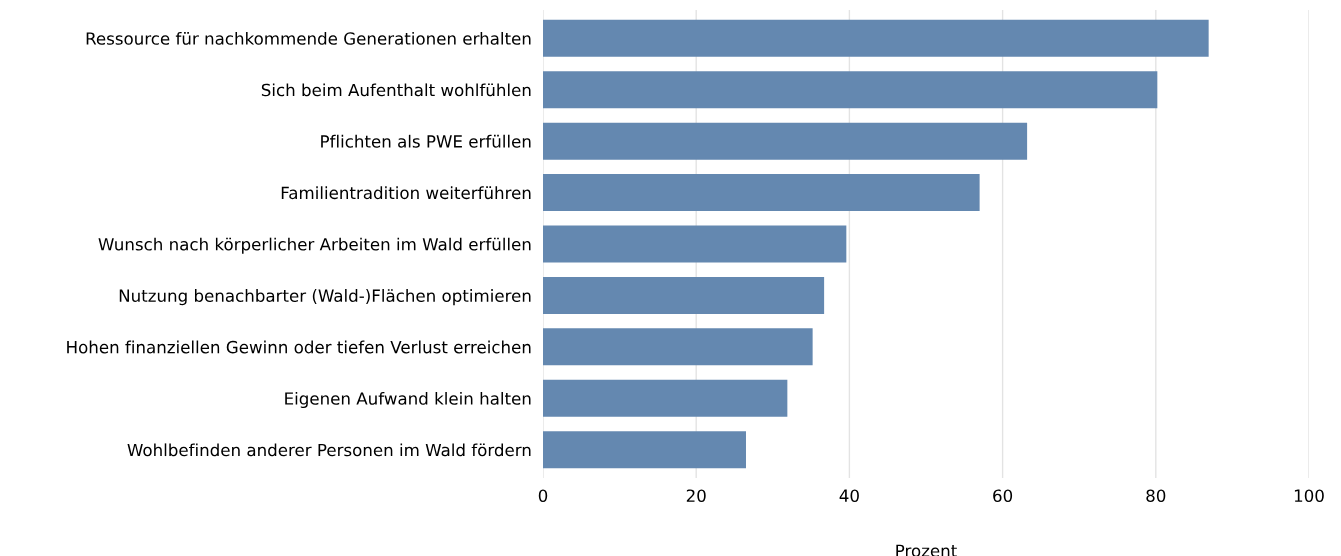  I want to click on y-tick-label: Eigenen Aufwand klein halten, so click(408, 400).